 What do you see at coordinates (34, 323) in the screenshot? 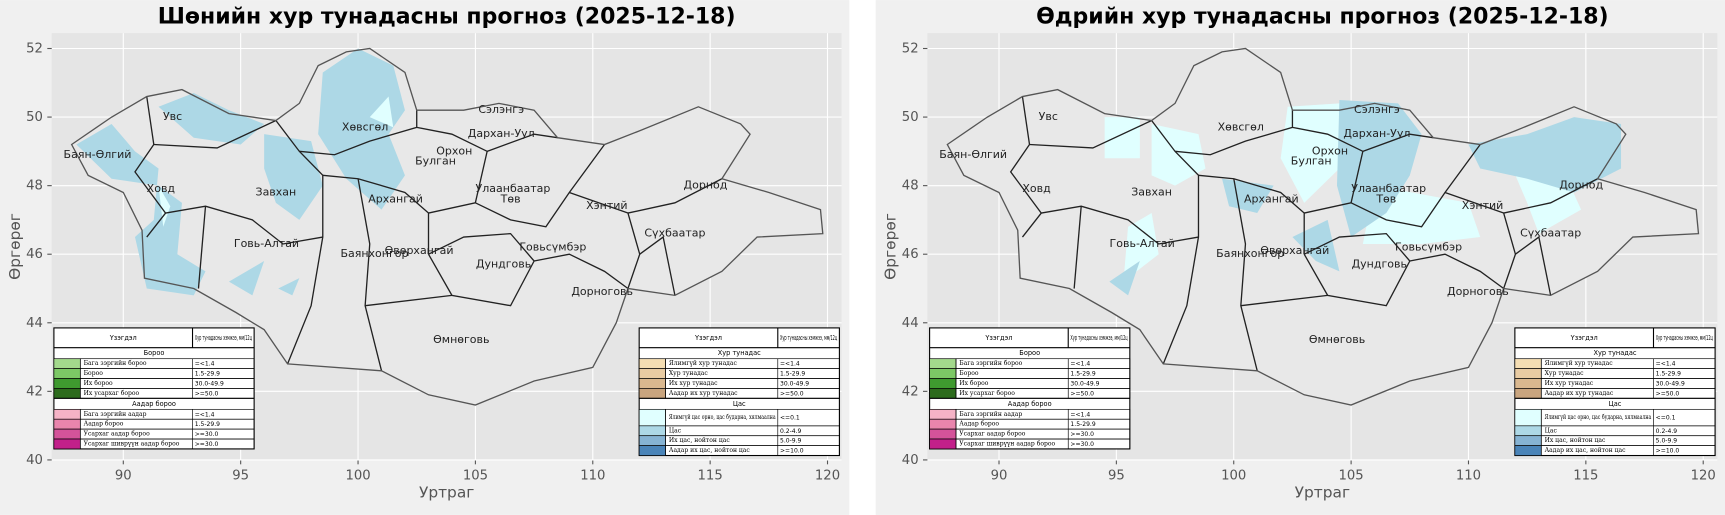
I see `y-tick-label: 44` at bounding box center [34, 323].